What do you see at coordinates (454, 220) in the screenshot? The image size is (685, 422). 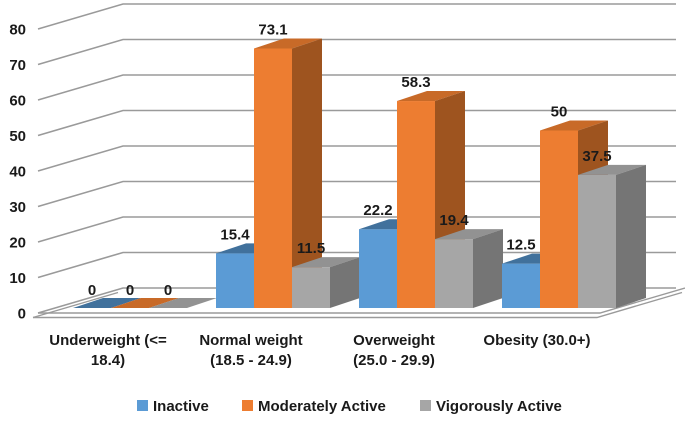 I see `value-label-vigorously-active-2: 19.4` at bounding box center [454, 220].